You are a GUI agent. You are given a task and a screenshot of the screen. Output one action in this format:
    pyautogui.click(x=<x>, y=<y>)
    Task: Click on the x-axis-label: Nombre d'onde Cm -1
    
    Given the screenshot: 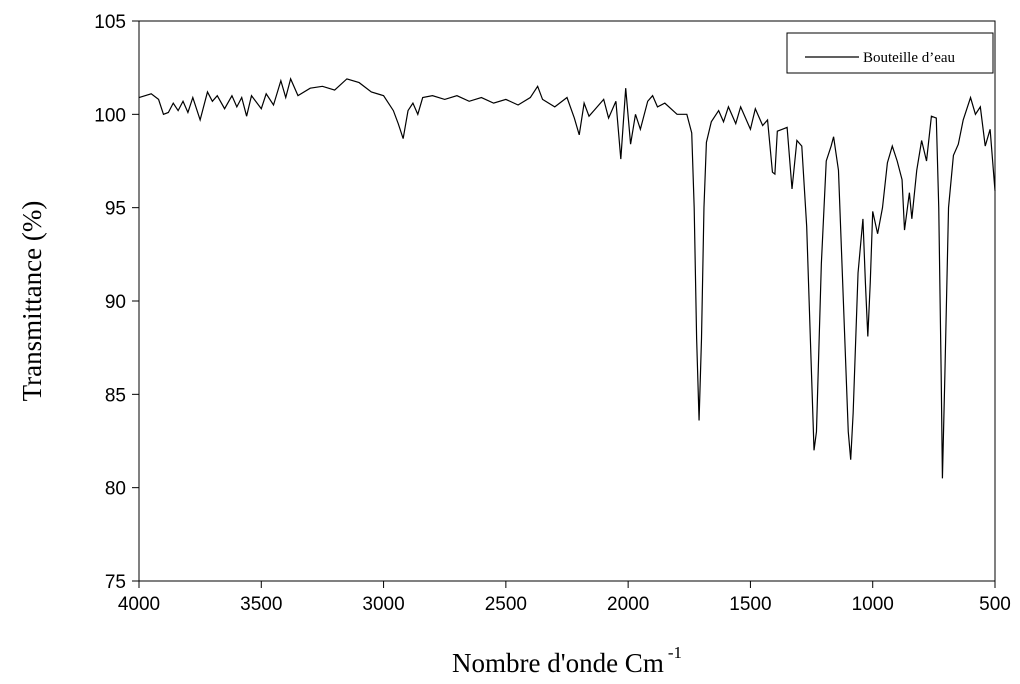 What is the action you would take?
    pyautogui.click(x=567, y=660)
    